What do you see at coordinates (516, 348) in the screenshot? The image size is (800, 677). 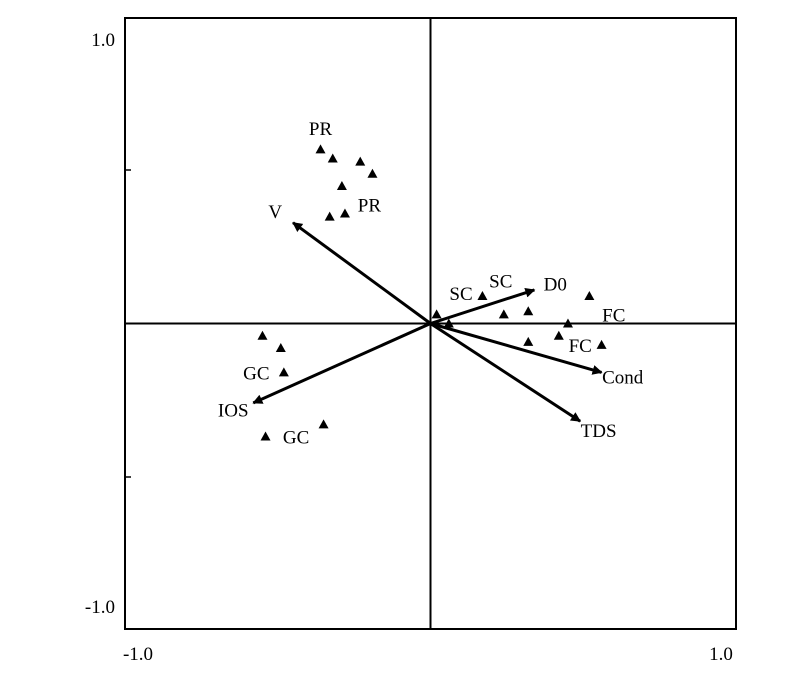 I see `vector-arrow-cond` at bounding box center [516, 348].